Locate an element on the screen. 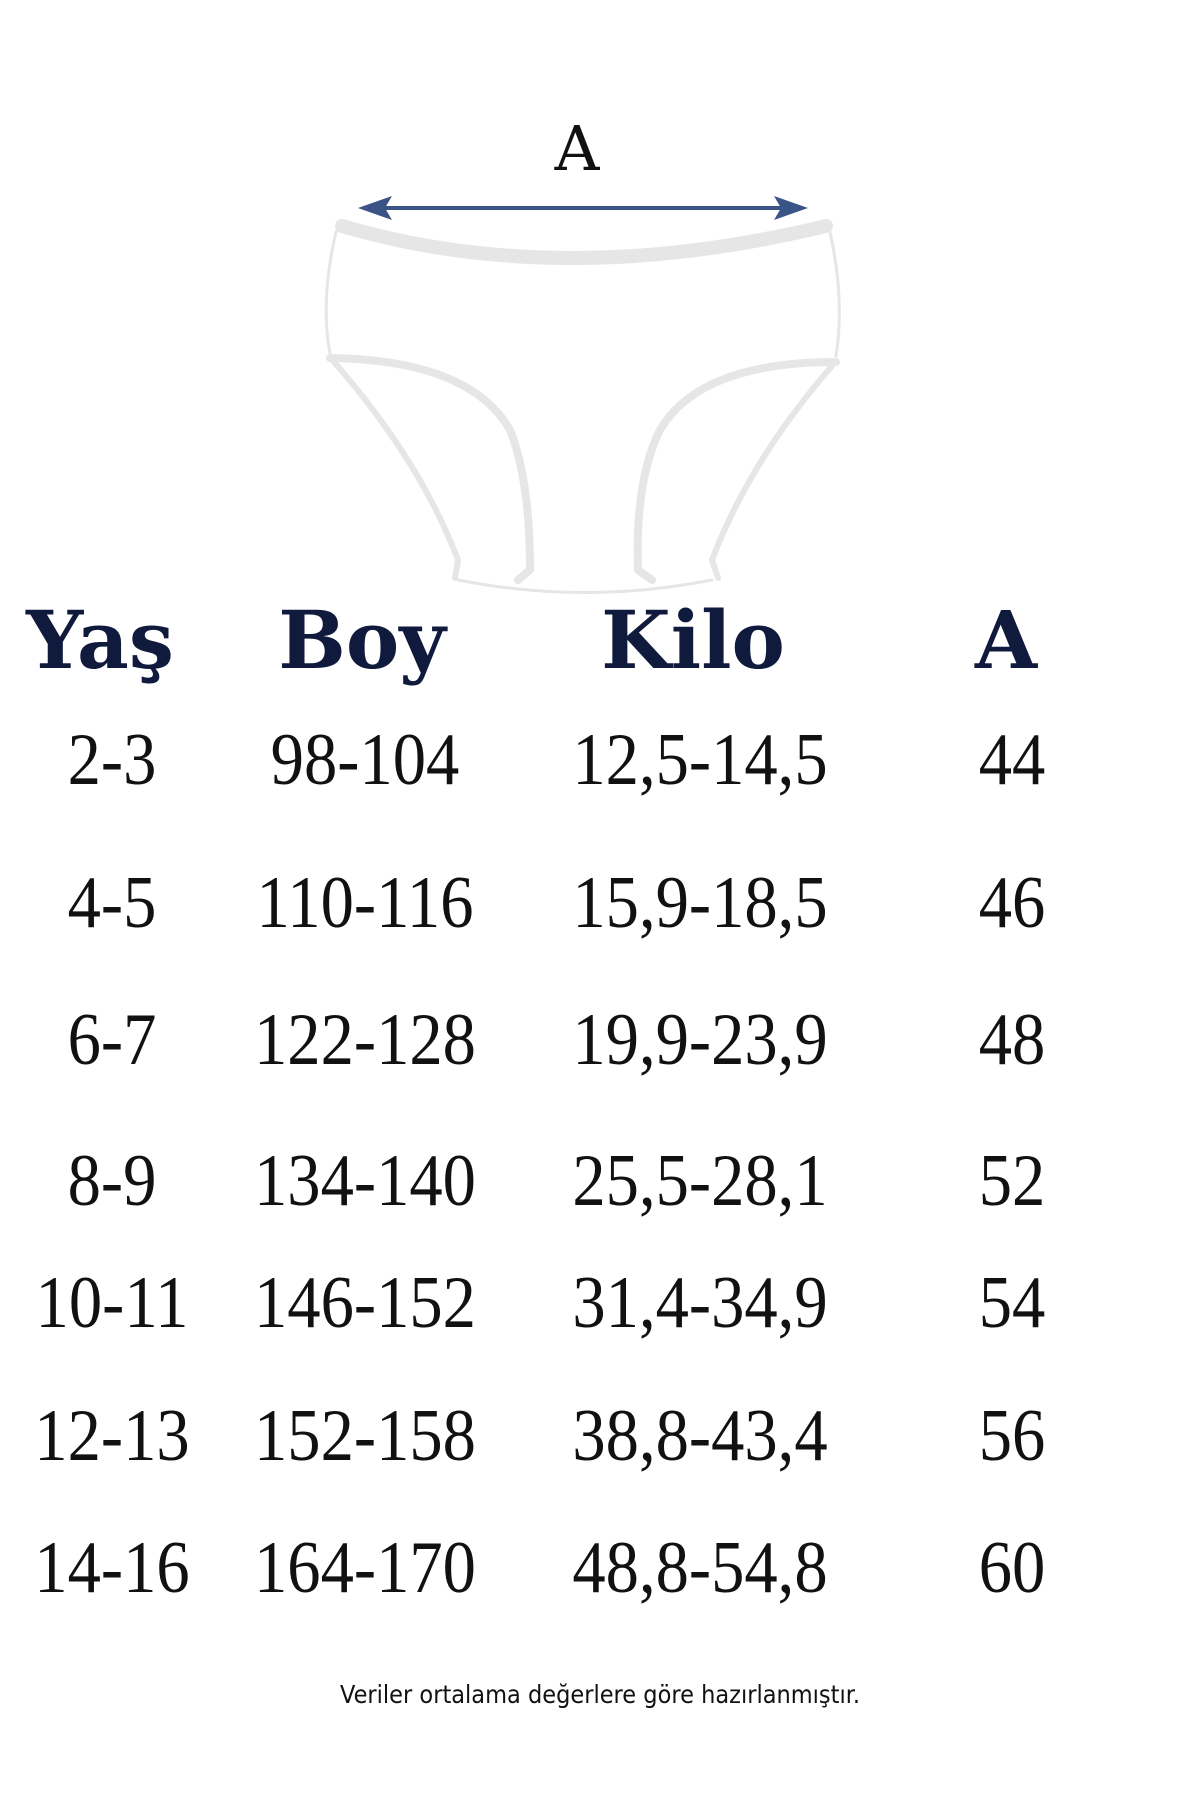 The width and height of the screenshot is (1200, 1800). cell-weight: 31,4-34,9 is located at coordinates (700, 1303).